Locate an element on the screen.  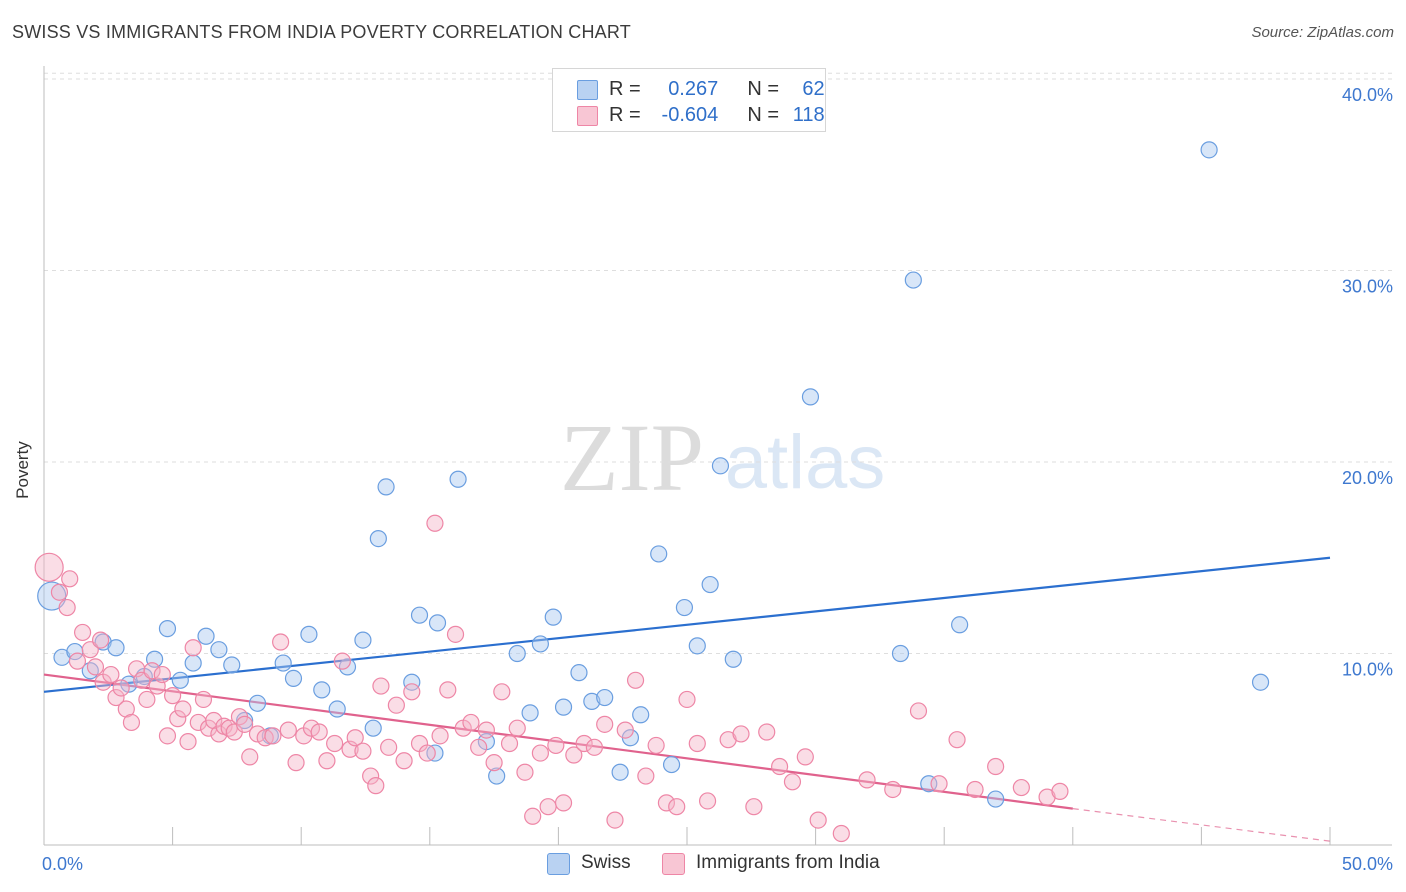
legend-r-value: -0.604 is located at coordinates (690, 115).